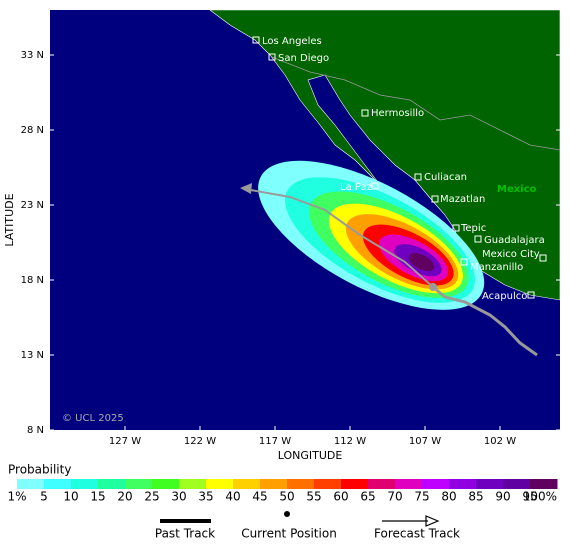 Image resolution: width=580 pixels, height=553 pixels. What do you see at coordinates (350, 441) in the screenshot?
I see `lon-tick-label: 112 W` at bounding box center [350, 441].